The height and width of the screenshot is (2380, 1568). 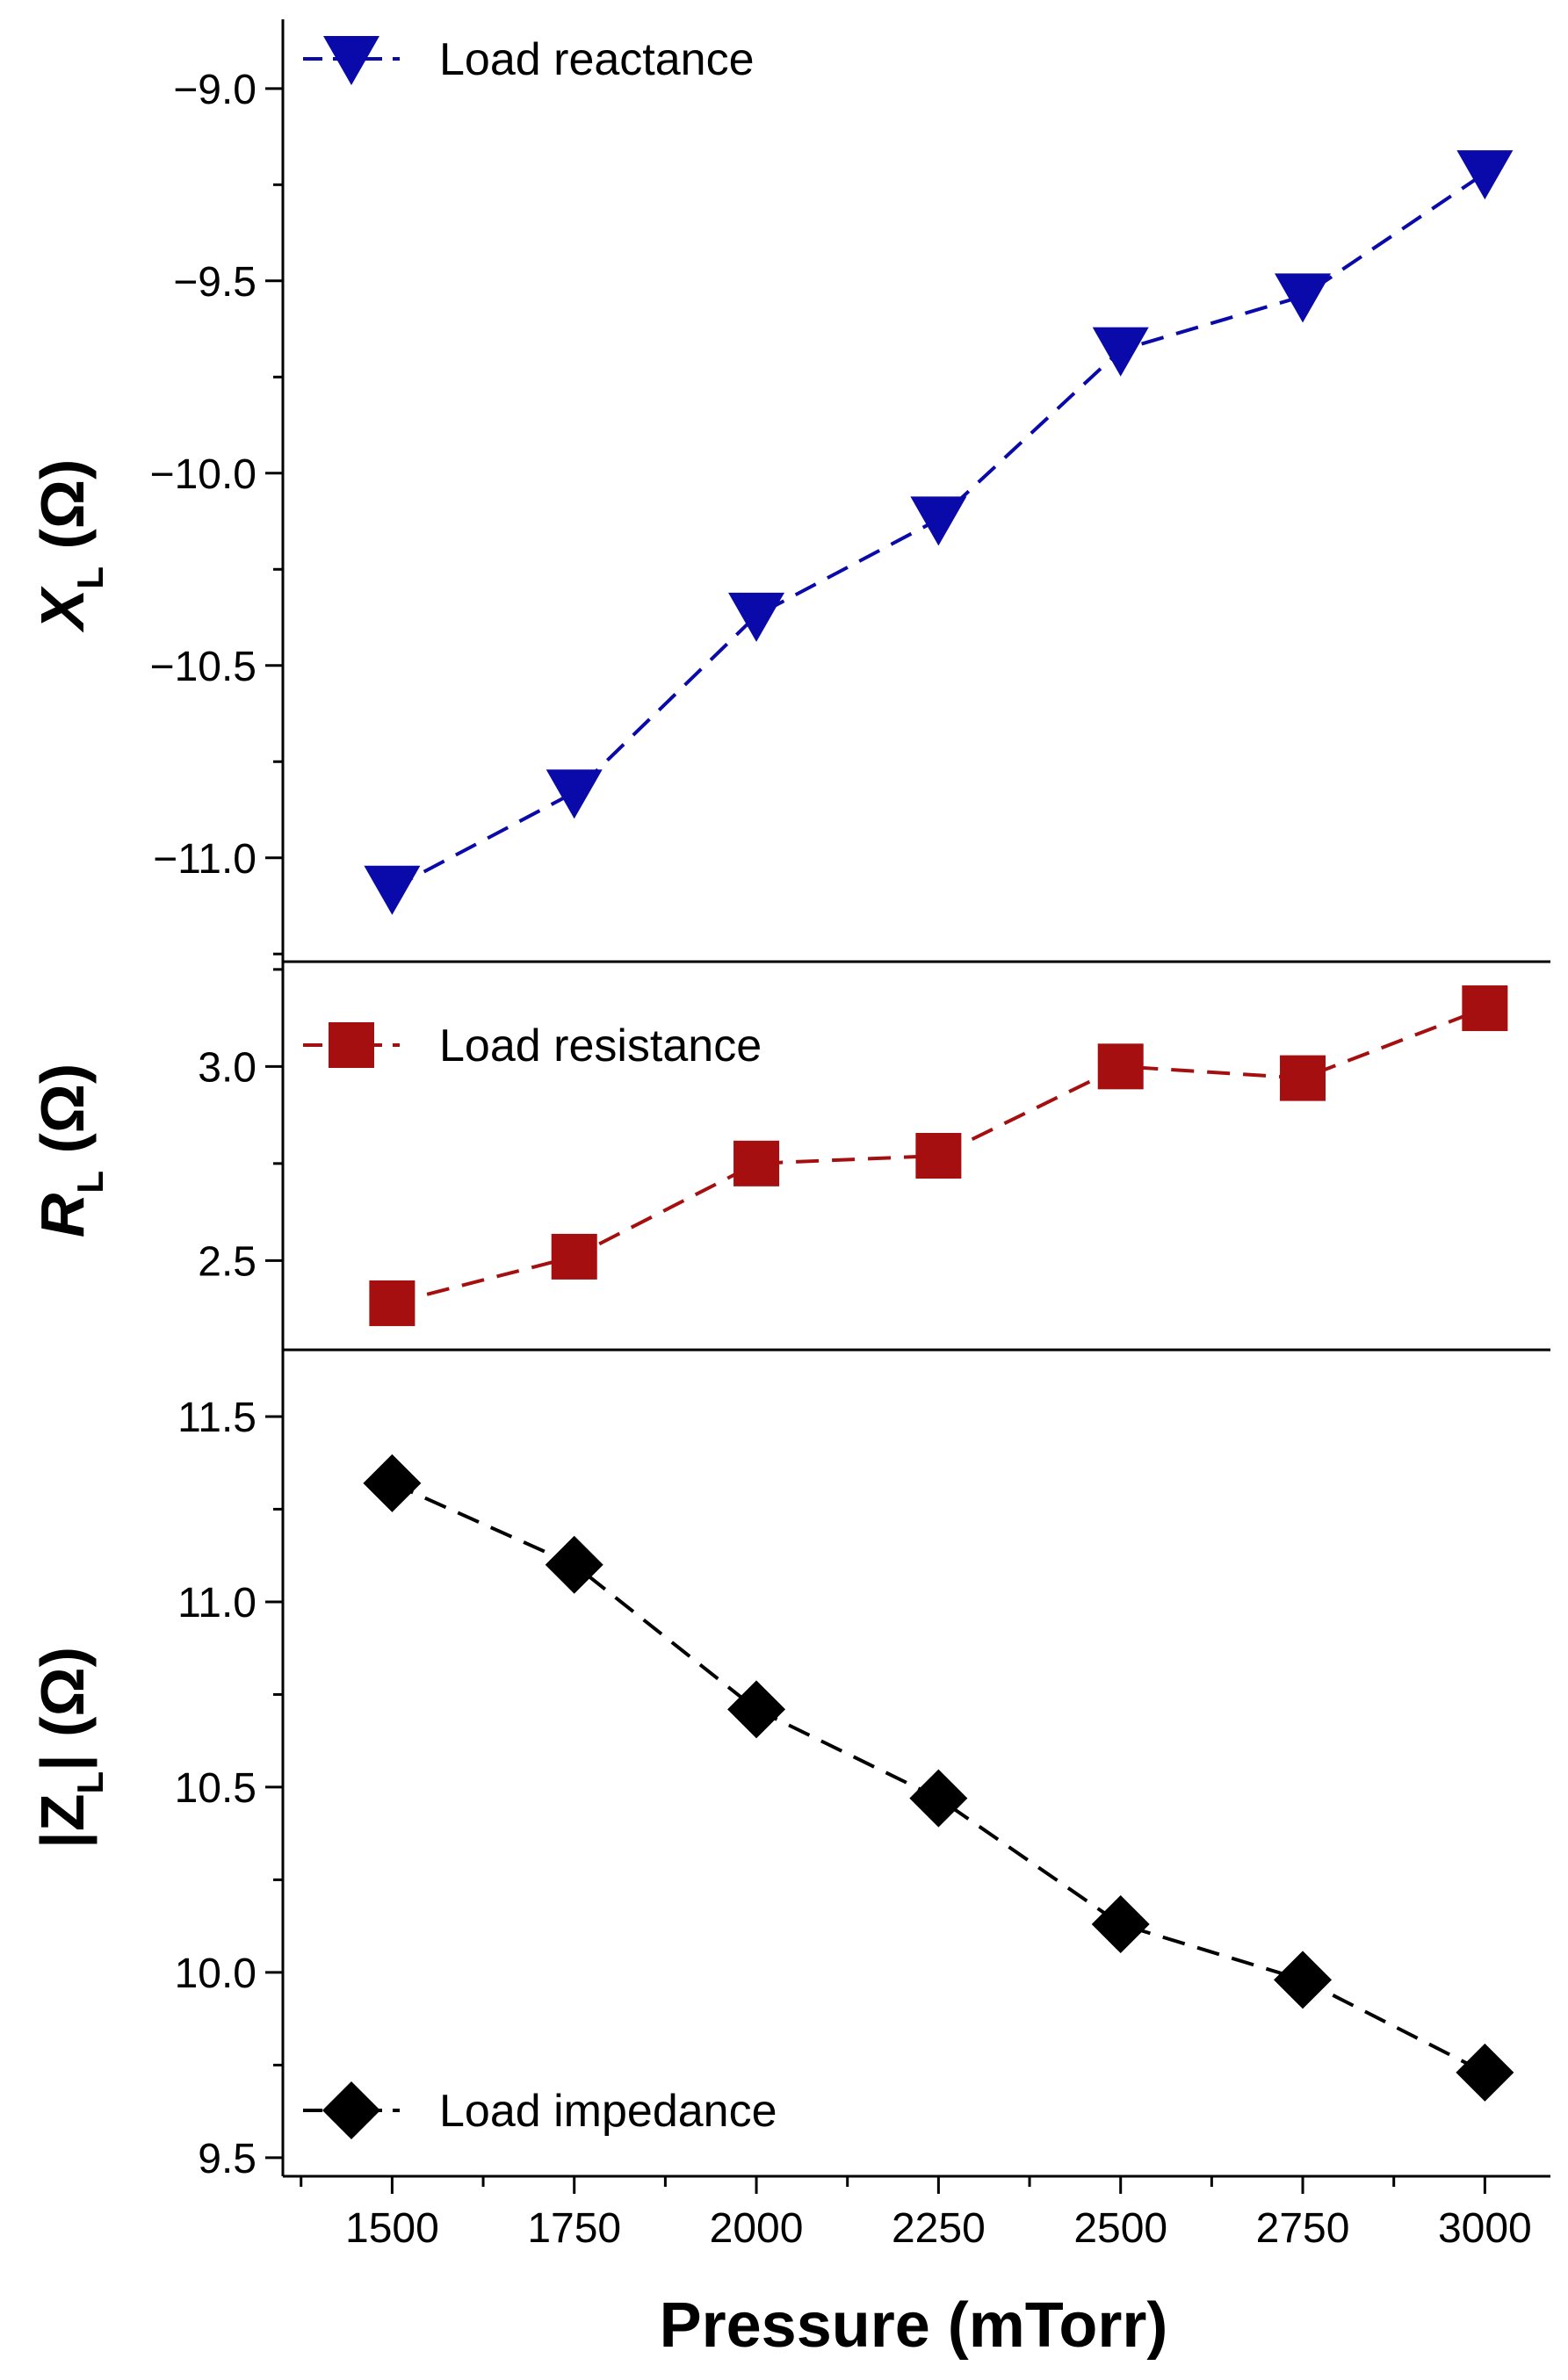 I want to click on ylabel-symbol: |Z, so click(x=63, y=1821).